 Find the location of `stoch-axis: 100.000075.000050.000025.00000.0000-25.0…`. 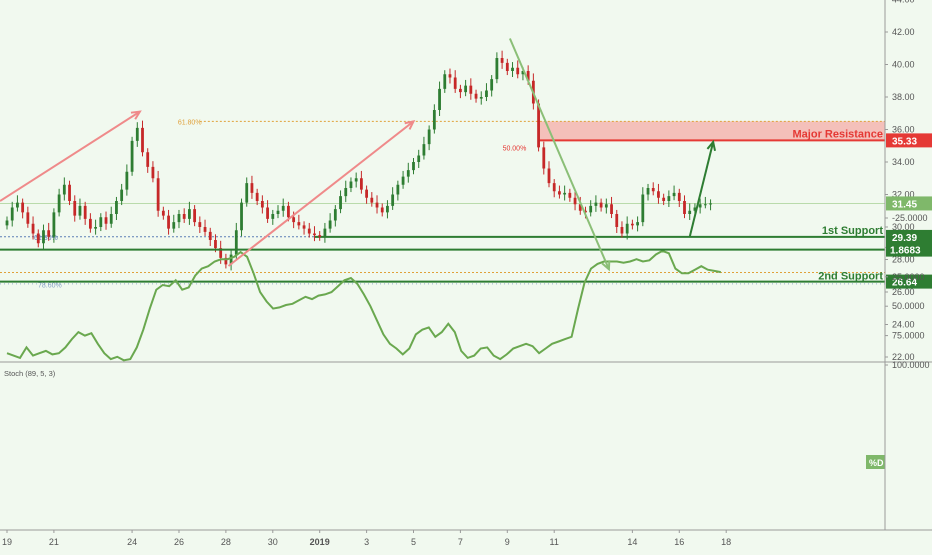

stoch-axis: 100.000075.000050.000025.00000.0000-25.0… is located at coordinates (908, 291).